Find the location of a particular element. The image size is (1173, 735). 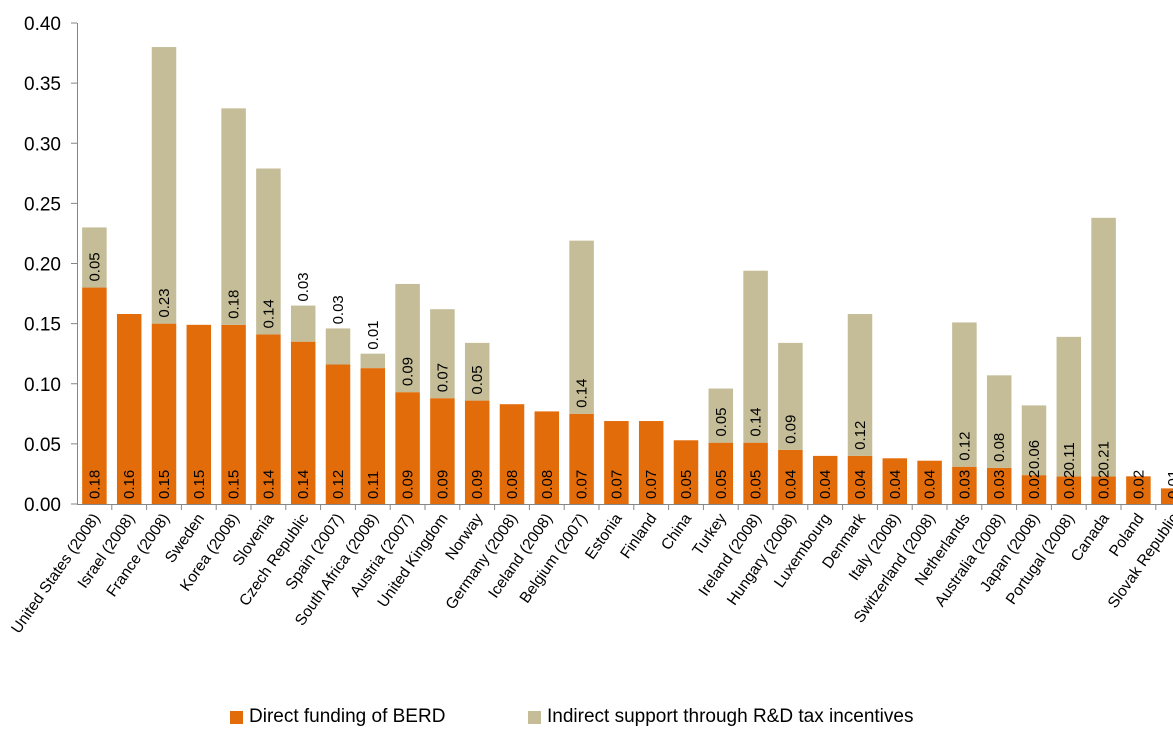

y-tick-label: 0.10 is located at coordinates (42, 385).